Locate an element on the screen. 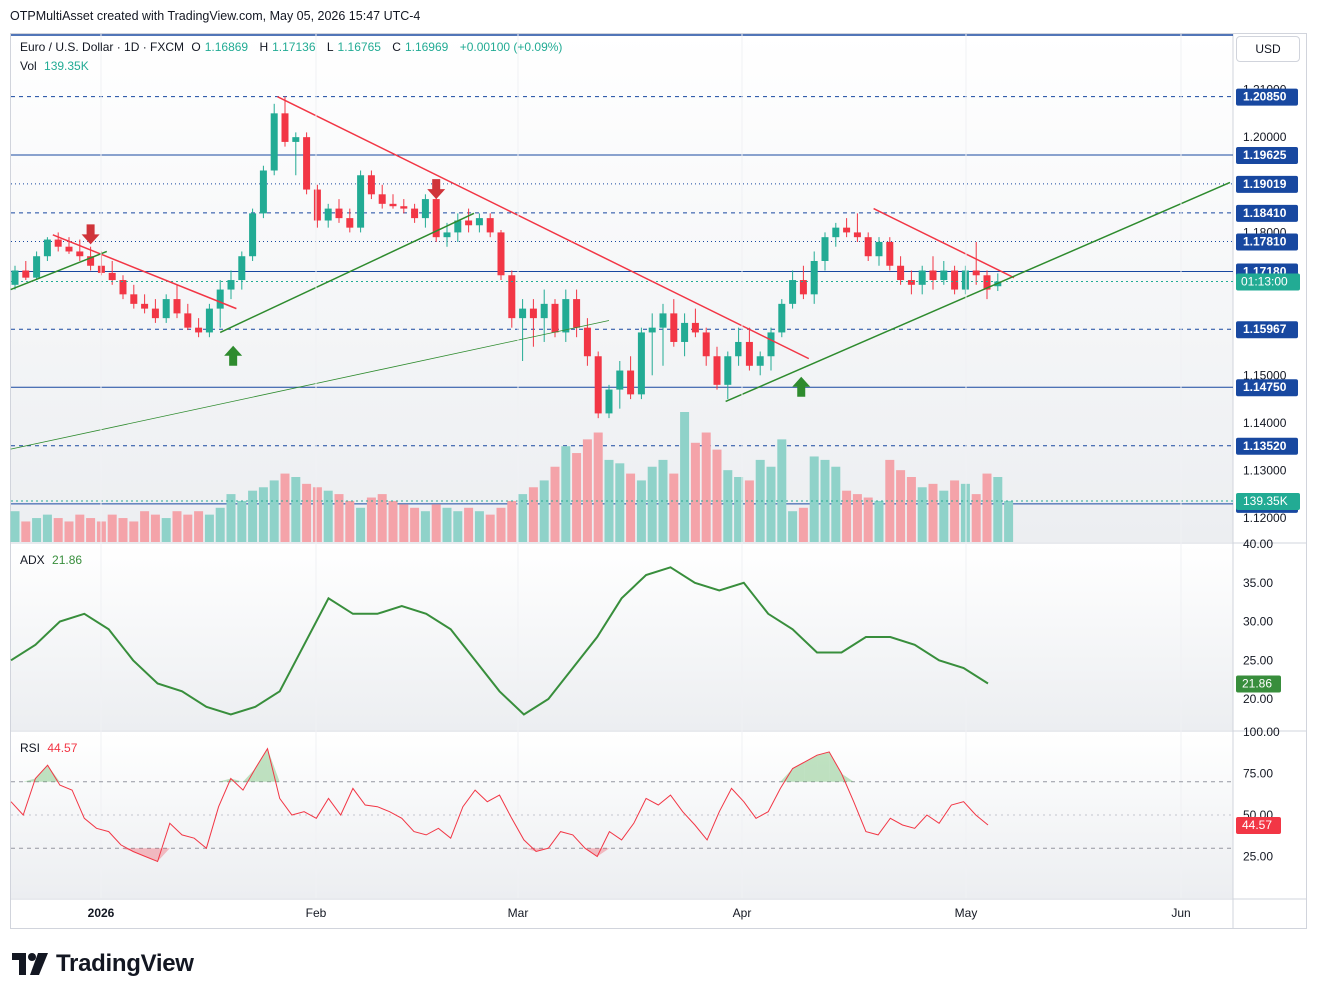  x-axis-label: Feb is located at coordinates (316, 913).